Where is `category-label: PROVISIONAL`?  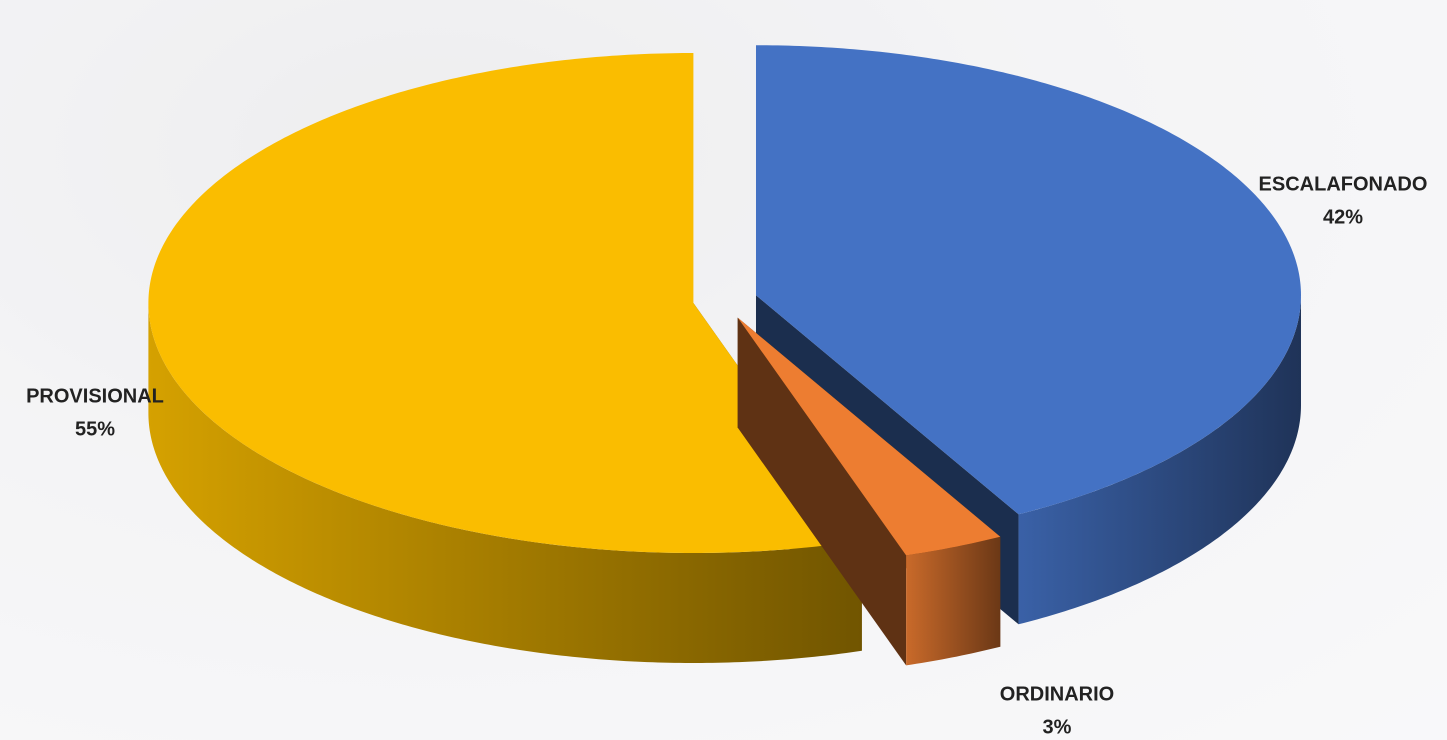 category-label: PROVISIONAL is located at coordinates (95, 396).